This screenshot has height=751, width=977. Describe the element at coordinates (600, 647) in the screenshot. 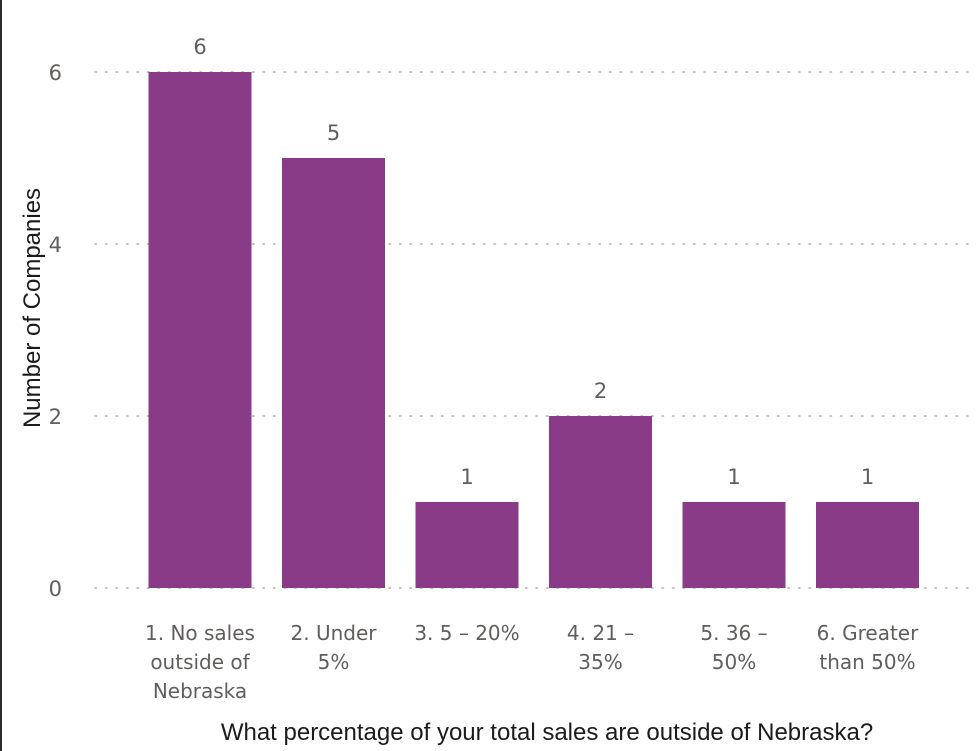

I see `x-tick-label: 4. 21 – 35%` at that location.